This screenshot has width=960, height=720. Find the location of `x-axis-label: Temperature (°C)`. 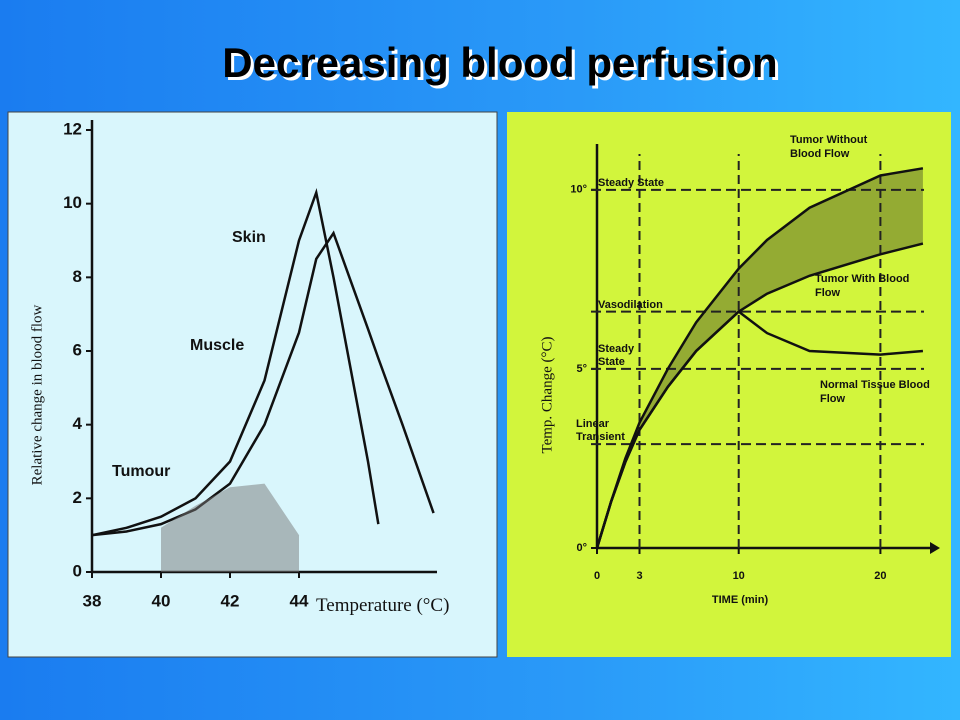

x-axis-label: Temperature (°C) is located at coordinates (383, 605).